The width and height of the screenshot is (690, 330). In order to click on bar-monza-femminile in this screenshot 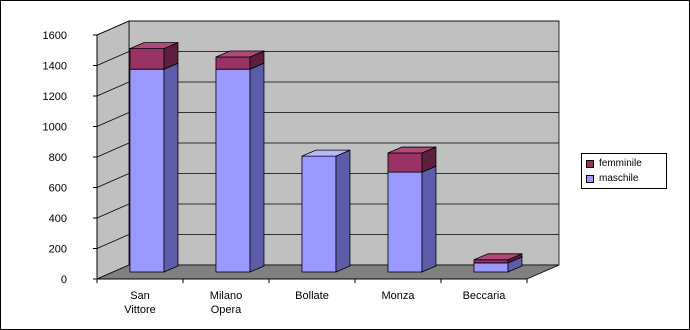, I will do `click(412, 159)`.